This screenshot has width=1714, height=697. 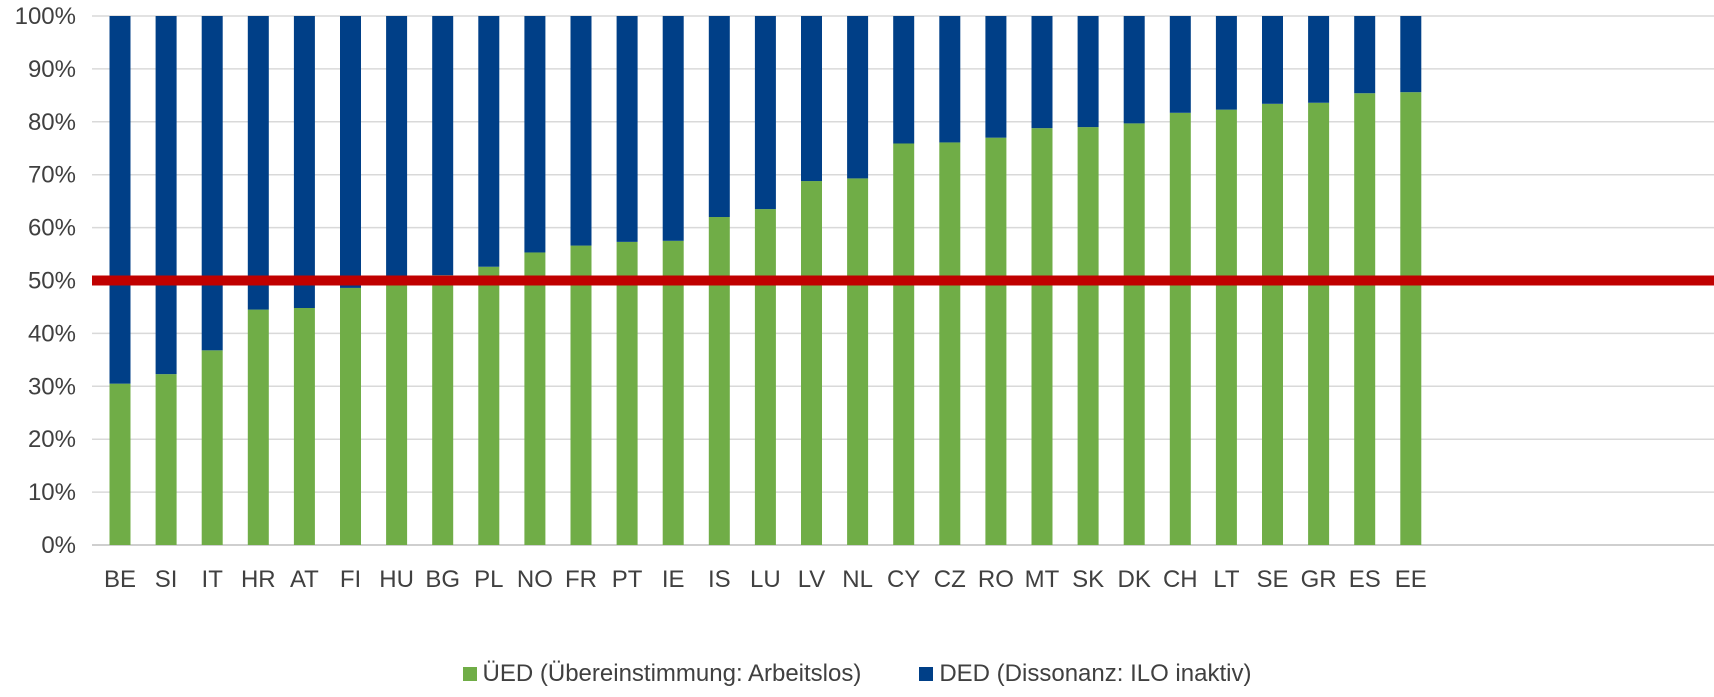 What do you see at coordinates (442, 579) in the screenshot?
I see `x-tick-label: BG` at bounding box center [442, 579].